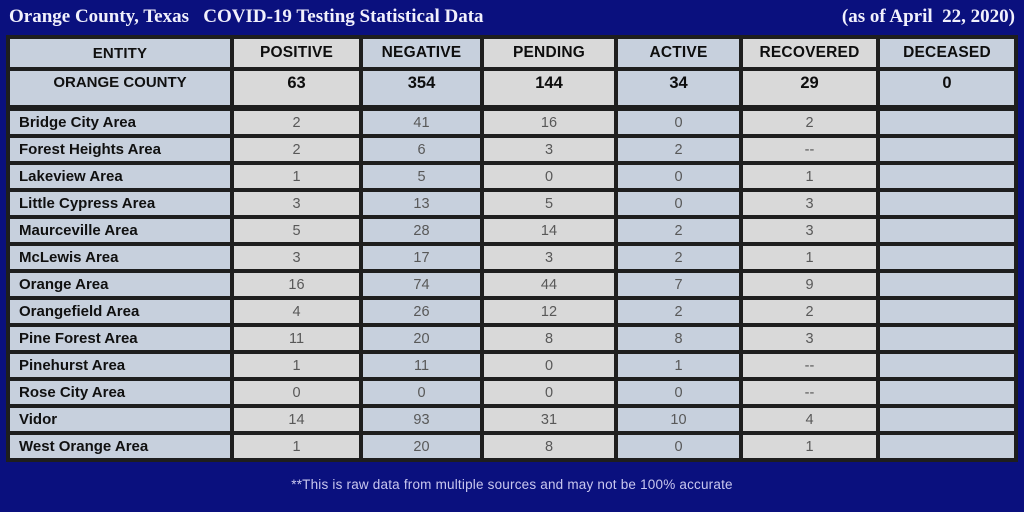  I want to click on county-total-row: ORANGE COUNTY 63 354 144 34 29 0, so click(512, 88).